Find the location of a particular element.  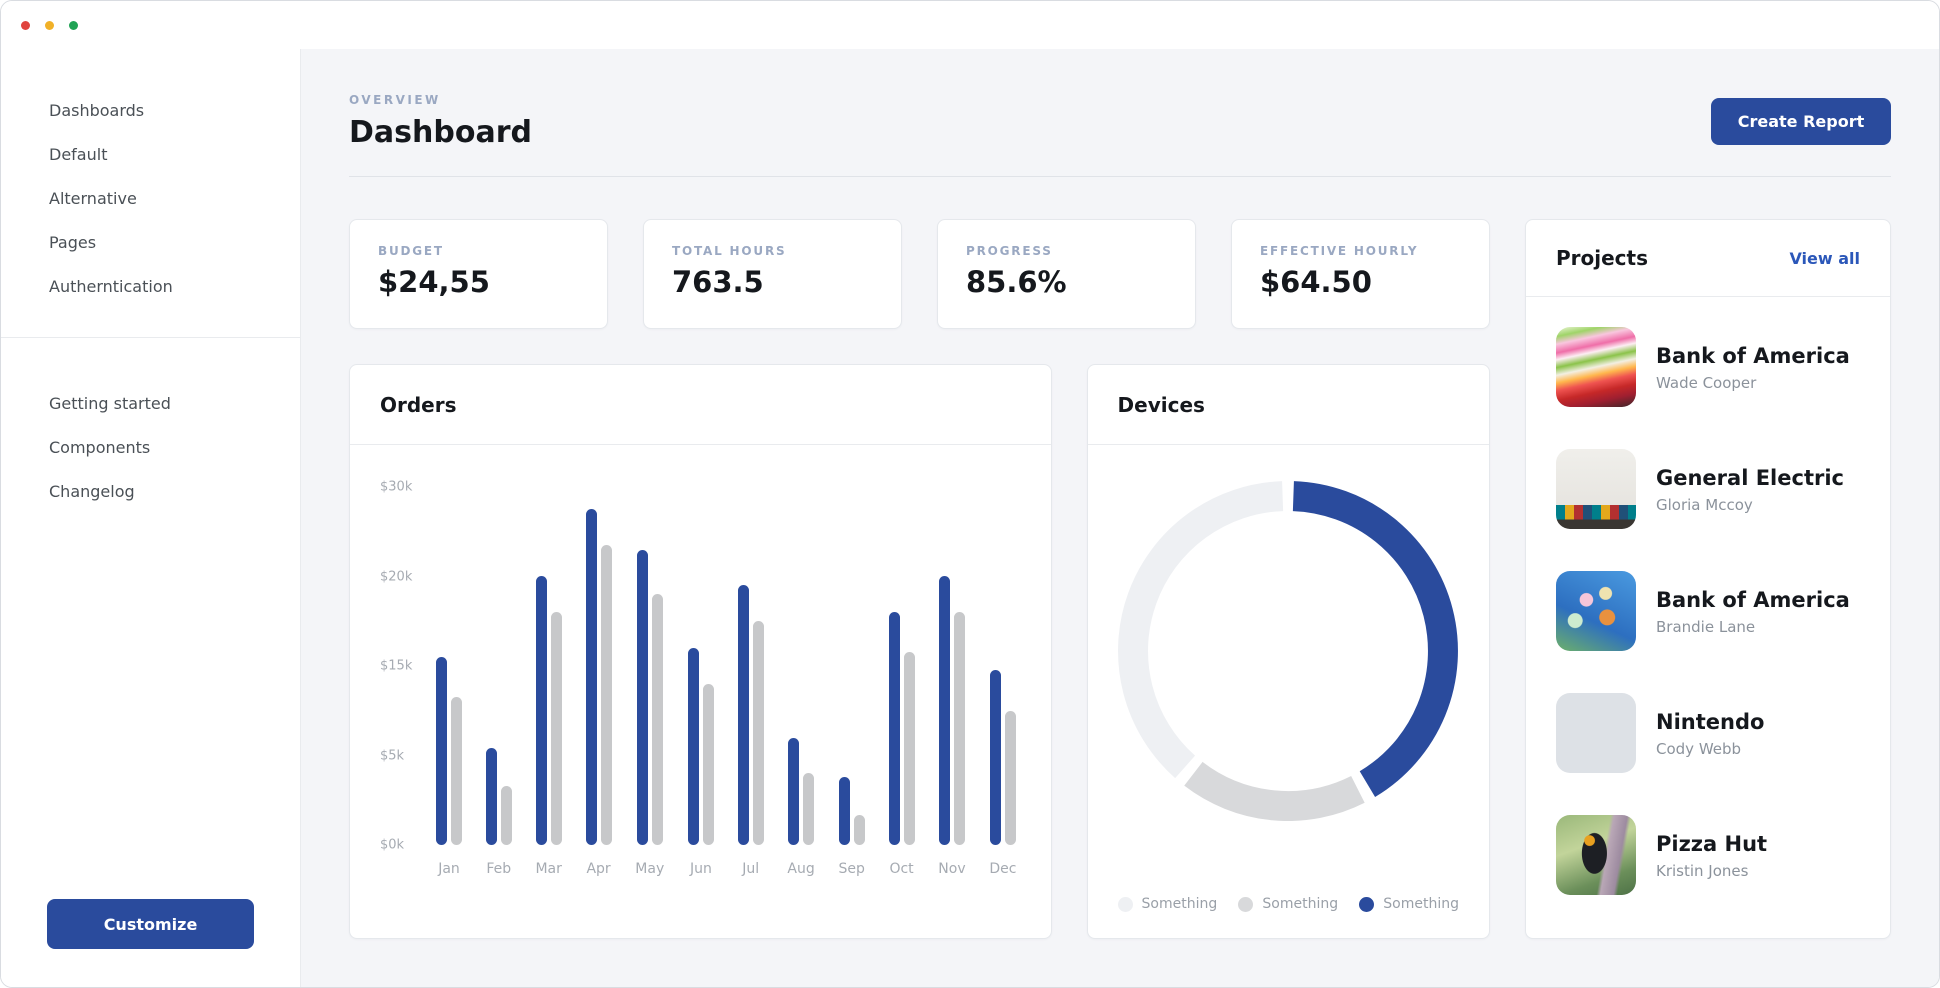

stat-label: PROGRESS is located at coordinates (1009, 251).